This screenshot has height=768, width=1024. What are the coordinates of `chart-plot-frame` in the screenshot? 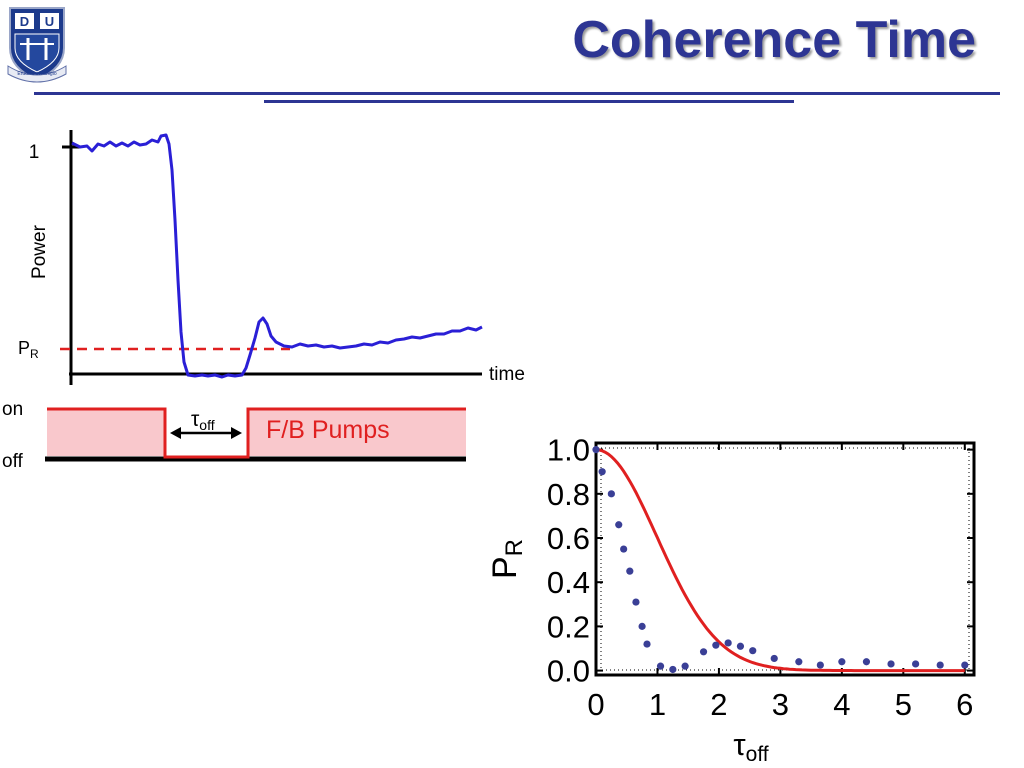 It's located at (785, 559).